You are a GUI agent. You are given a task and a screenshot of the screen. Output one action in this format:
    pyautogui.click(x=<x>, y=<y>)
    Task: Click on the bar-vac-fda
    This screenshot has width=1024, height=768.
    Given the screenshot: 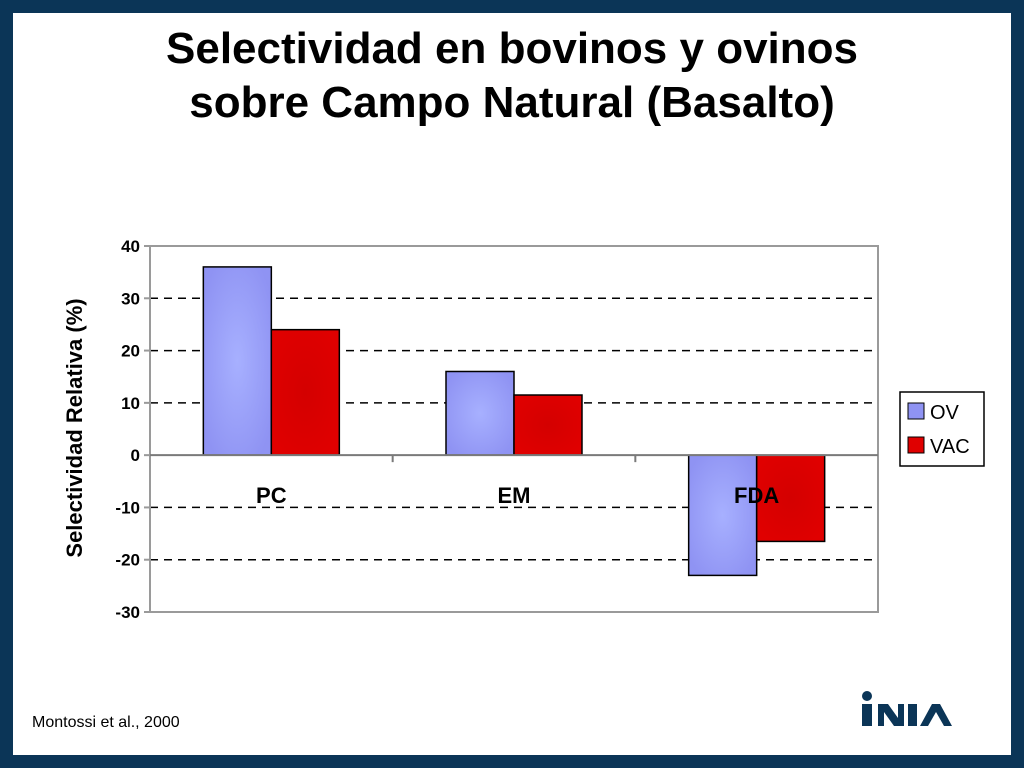 What is the action you would take?
    pyautogui.click(x=790, y=498)
    